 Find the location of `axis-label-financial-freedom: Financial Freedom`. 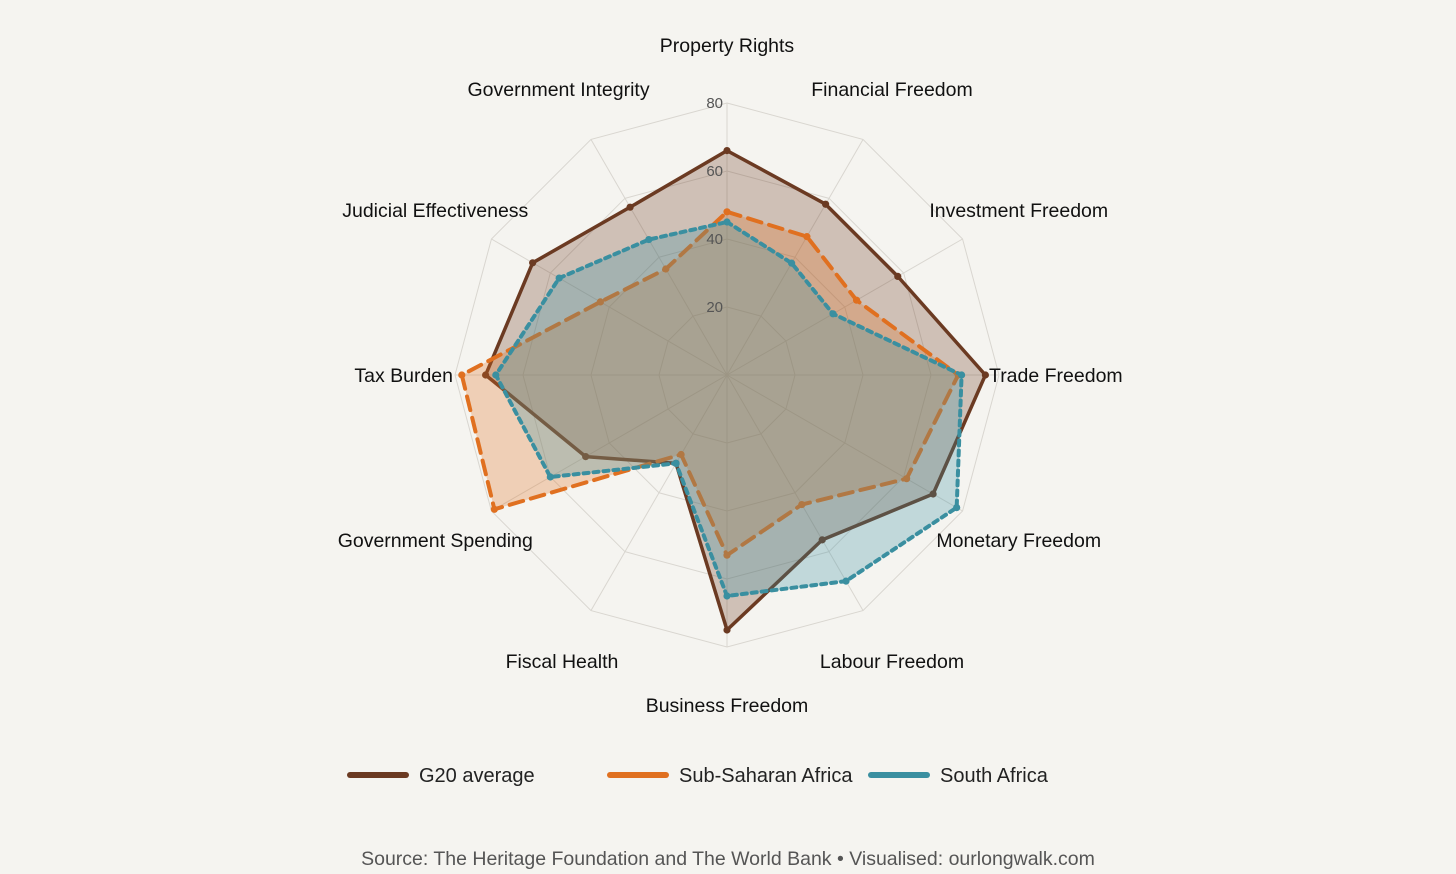

axis-label-financial-freedom: Financial Freedom is located at coordinates (891, 90).